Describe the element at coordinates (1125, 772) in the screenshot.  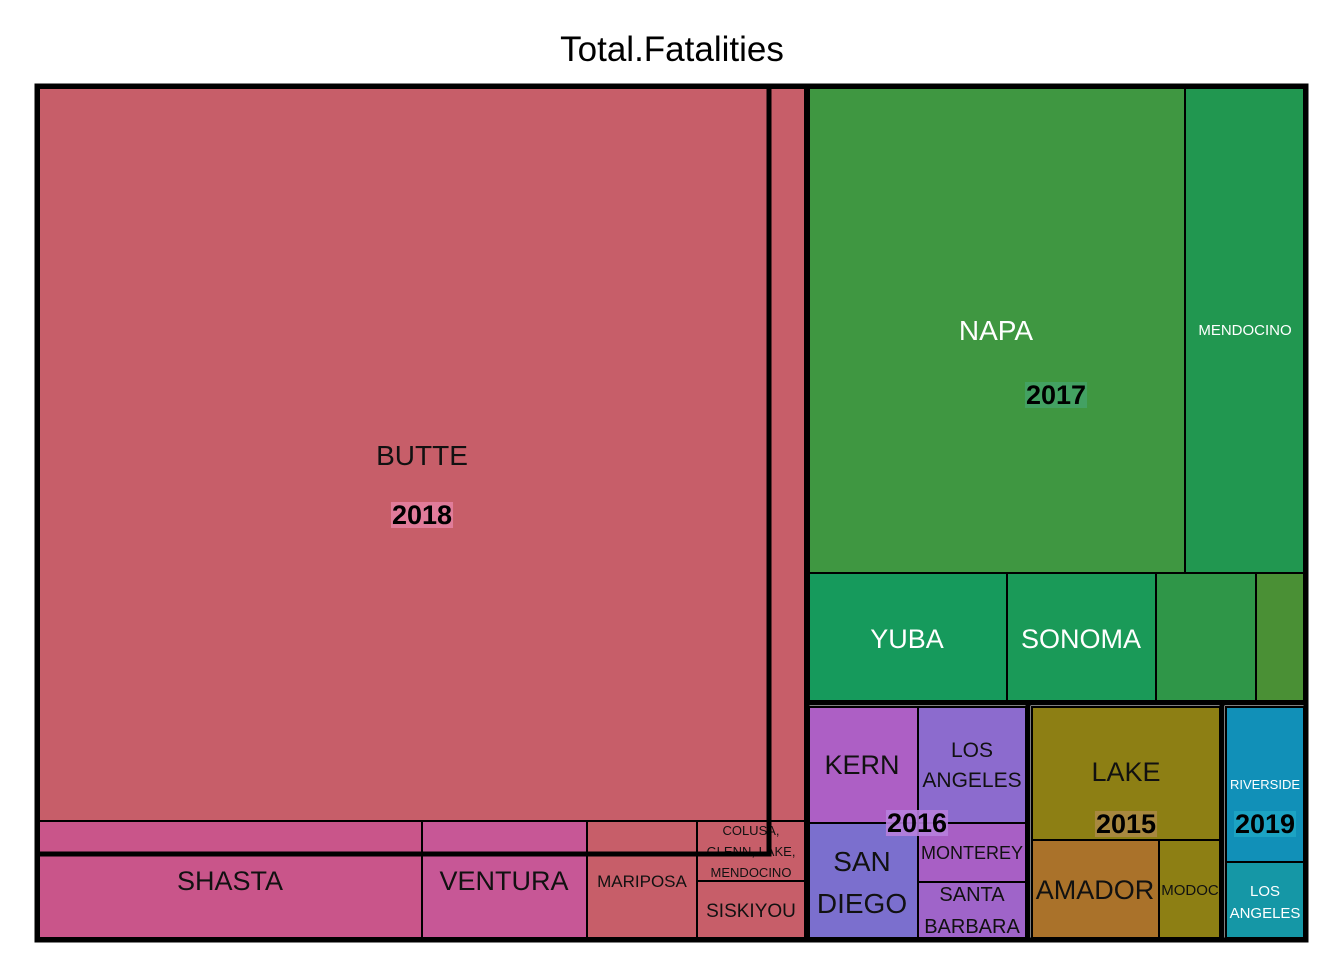
I see `tile-label: LAKE` at that location.